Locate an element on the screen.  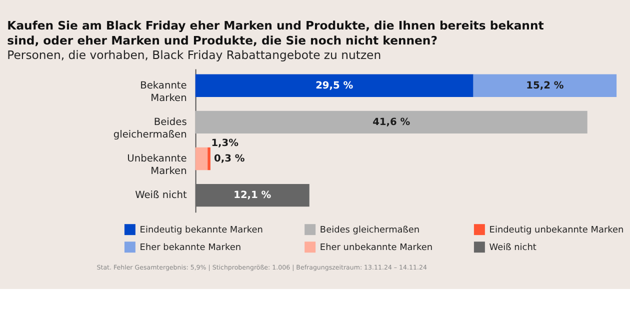
data-label: 29,5 % is located at coordinates (335, 86).